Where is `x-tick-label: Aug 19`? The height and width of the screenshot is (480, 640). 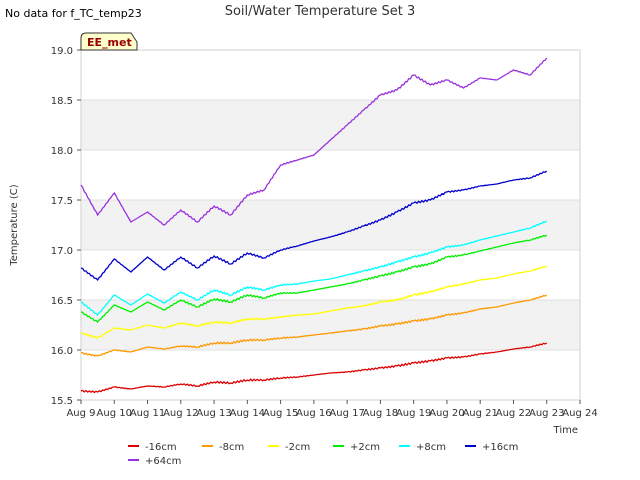
x-tick-label: Aug 19 is located at coordinates (413, 413).